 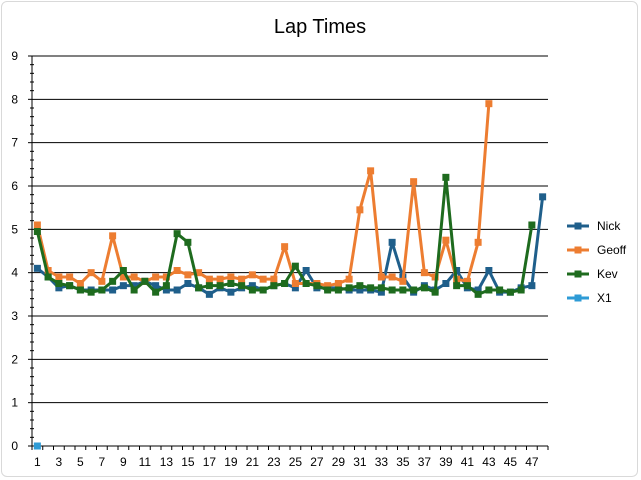 I want to click on y-tick-label: 1, so click(x=14, y=403).